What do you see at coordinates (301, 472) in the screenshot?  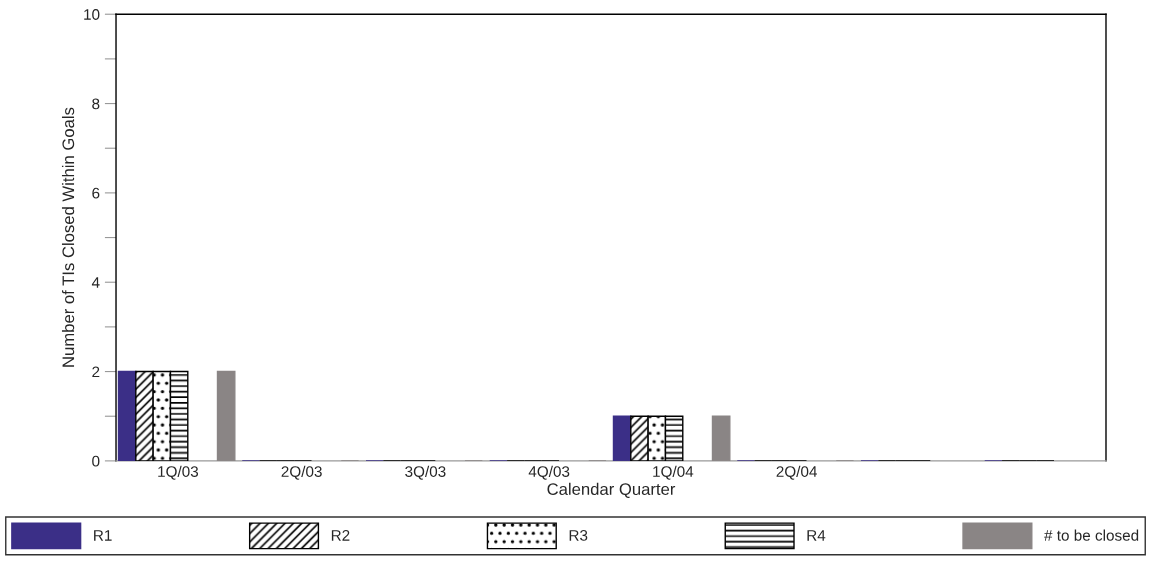 I see `x-tick-label: 2Q/03` at bounding box center [301, 472].